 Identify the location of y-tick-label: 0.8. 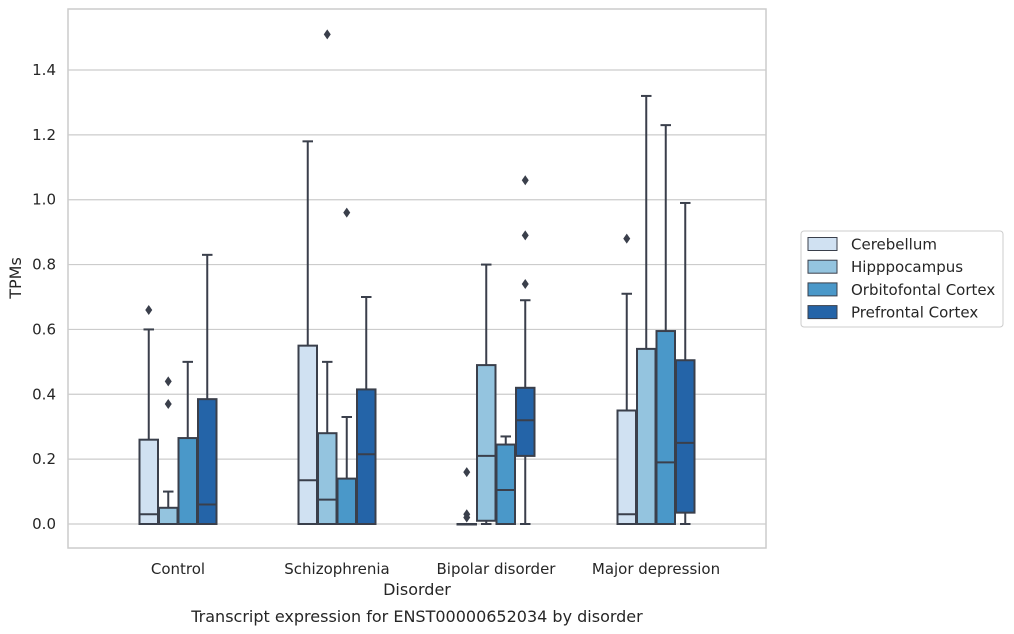
(44, 265).